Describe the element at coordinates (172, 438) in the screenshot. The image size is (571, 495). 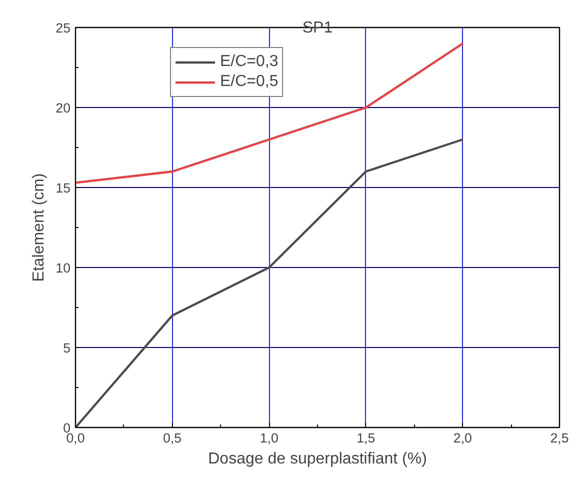
I see `x-tick-label: 0,5` at that location.